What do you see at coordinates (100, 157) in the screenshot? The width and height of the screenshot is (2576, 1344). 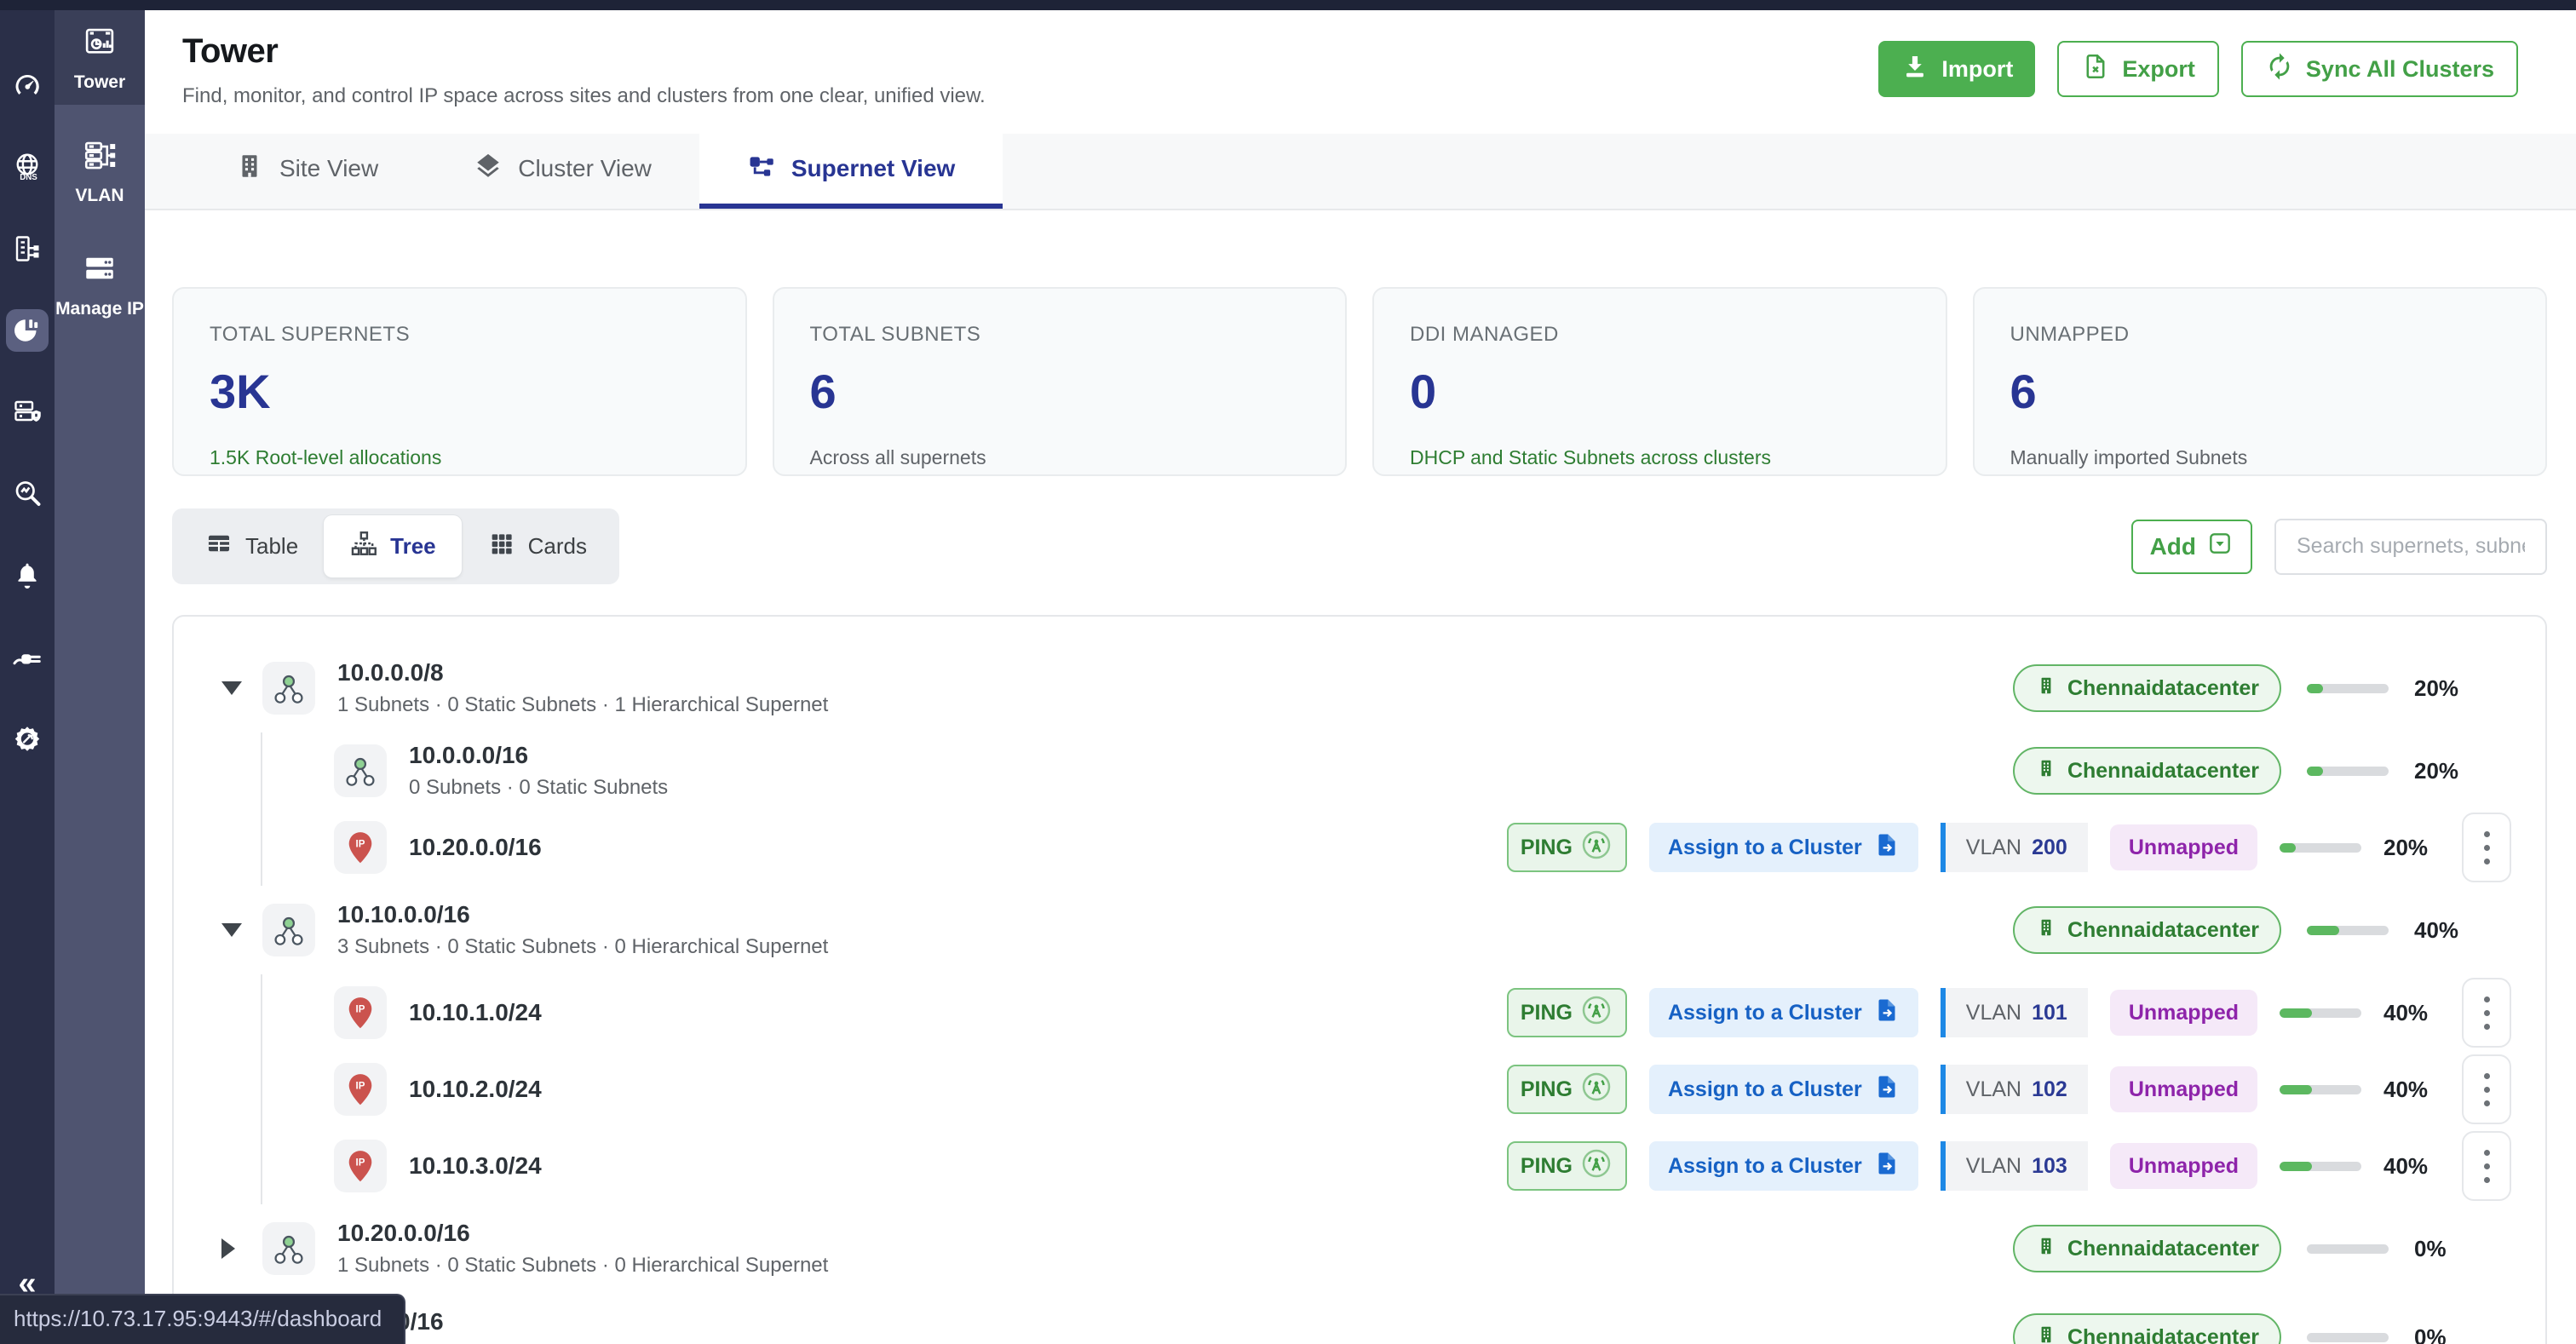 I see `vlan-icon` at bounding box center [100, 157].